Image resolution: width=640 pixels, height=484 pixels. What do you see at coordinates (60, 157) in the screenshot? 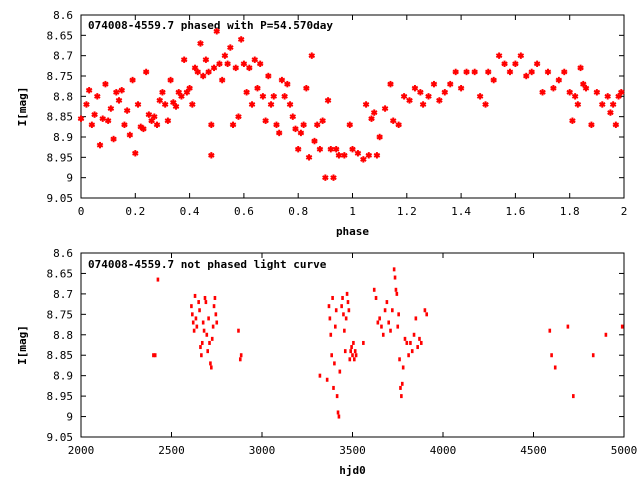
I see `y-tick-label: 8.95` at bounding box center [60, 157].